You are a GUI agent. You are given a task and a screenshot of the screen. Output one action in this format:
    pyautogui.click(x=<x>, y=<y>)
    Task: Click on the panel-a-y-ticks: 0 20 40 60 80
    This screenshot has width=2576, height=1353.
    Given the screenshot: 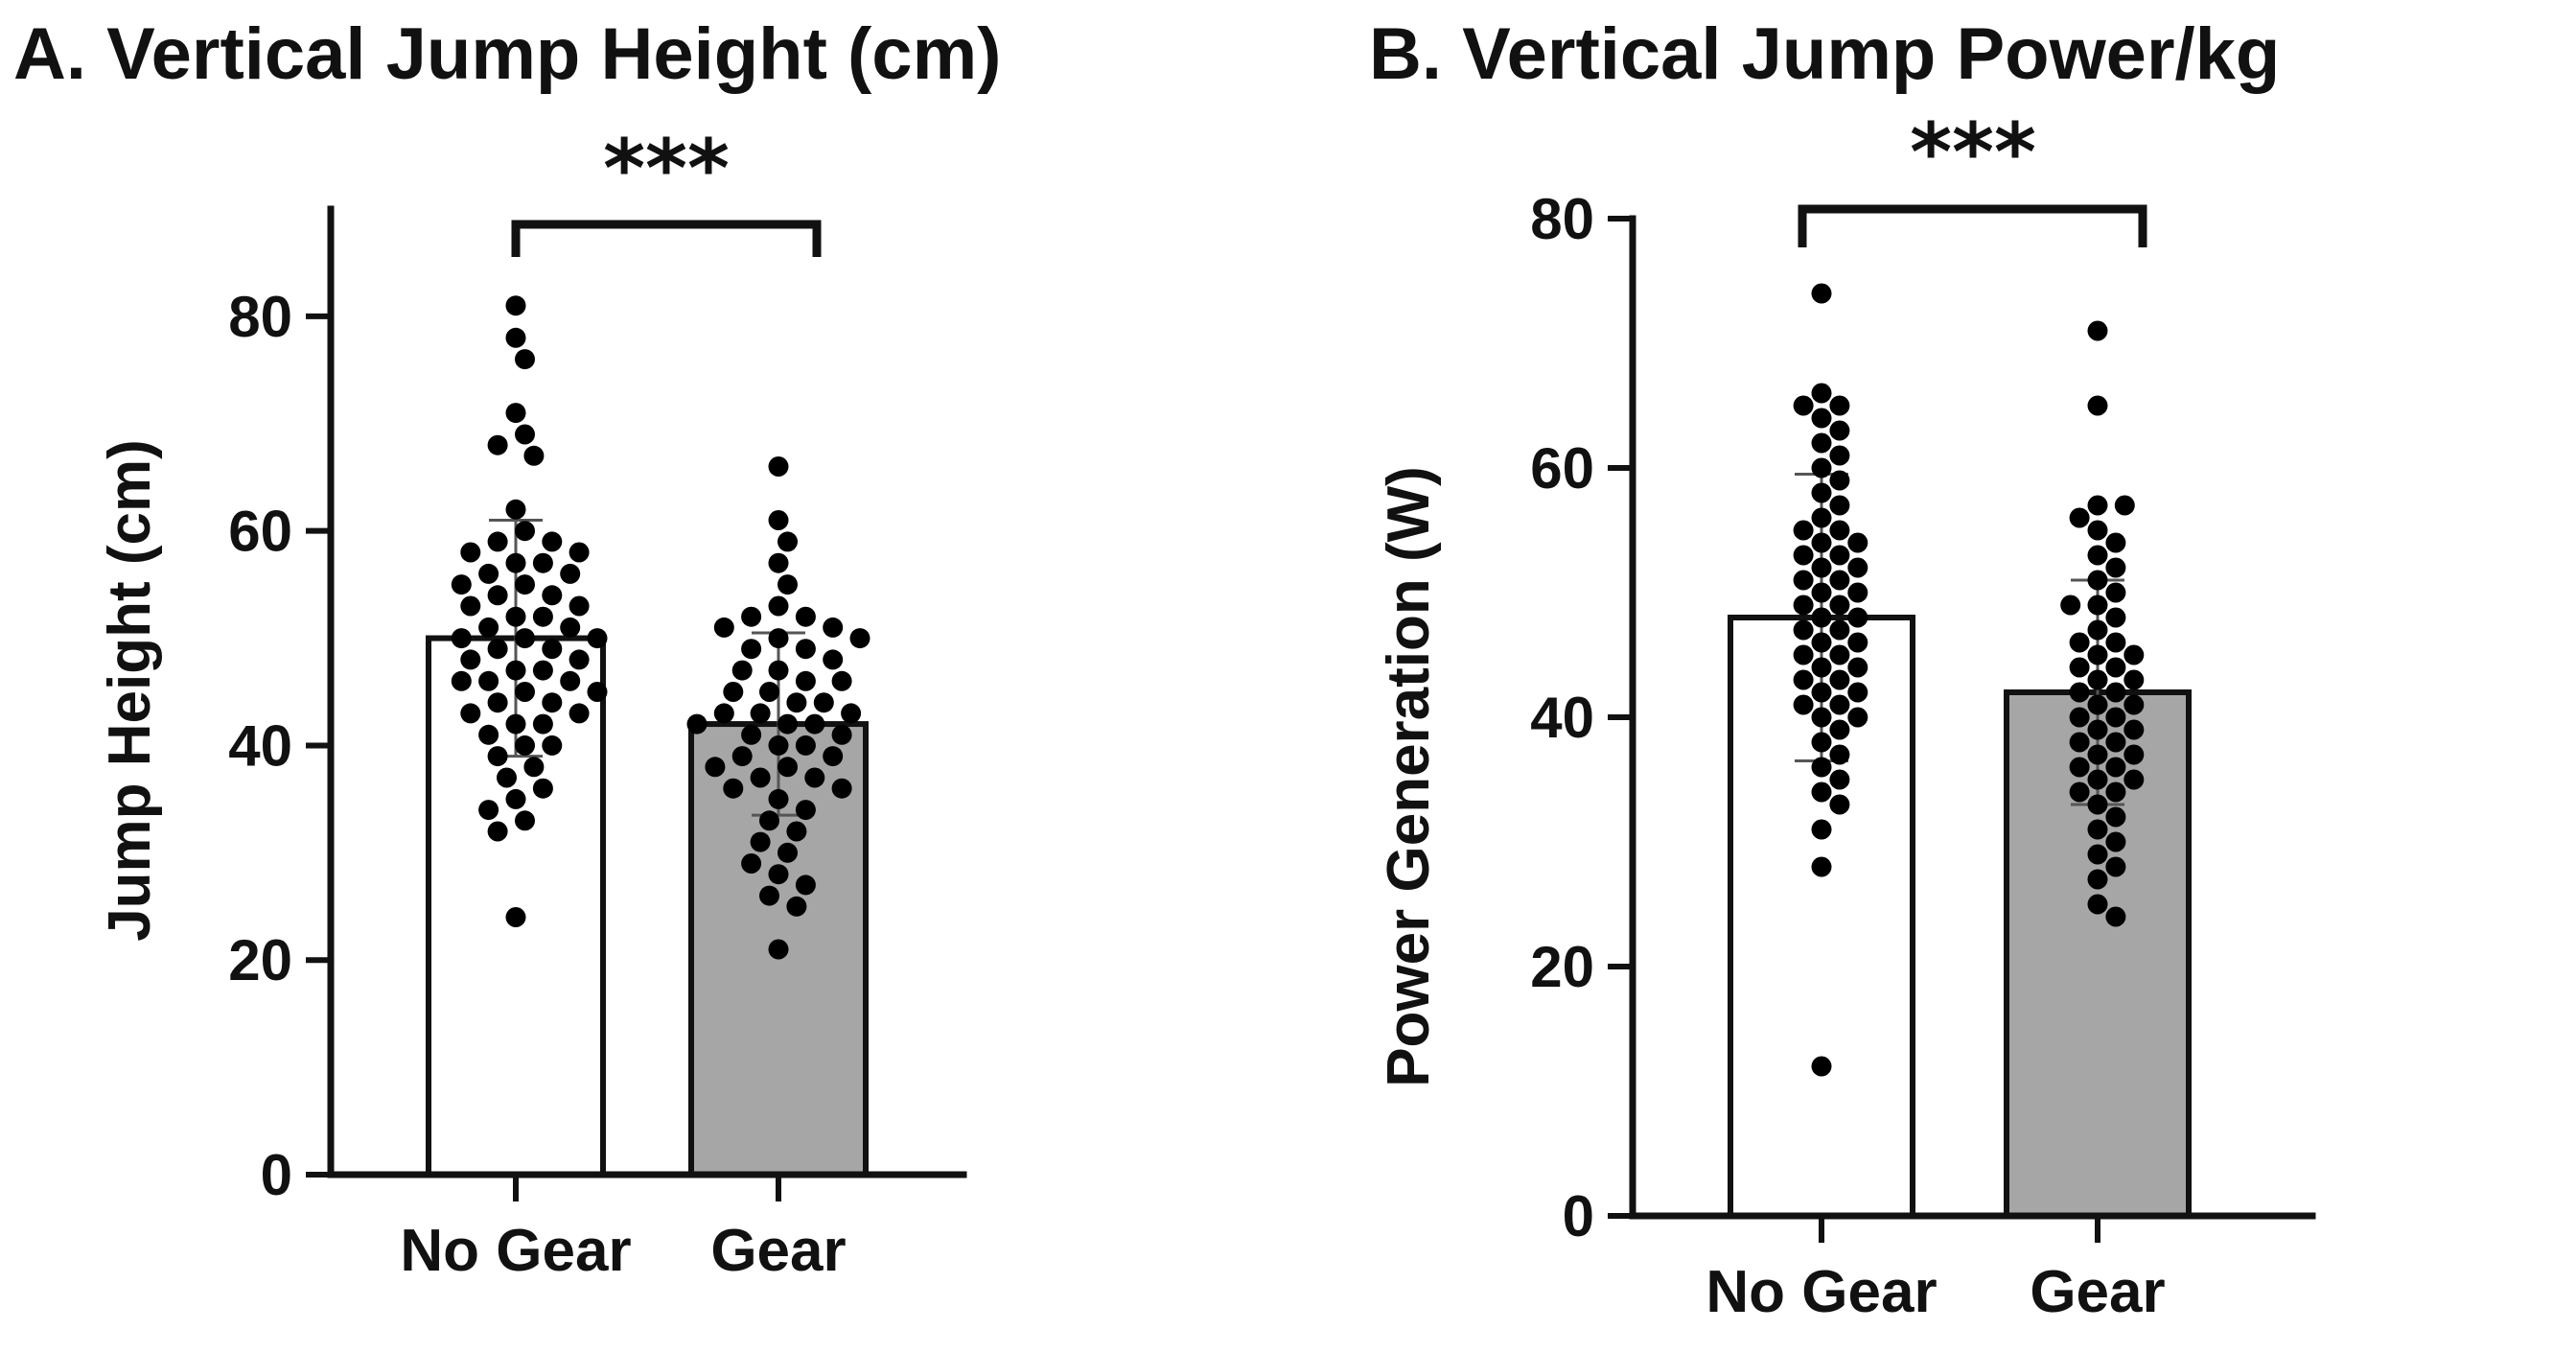 What is the action you would take?
    pyautogui.click(x=280, y=746)
    